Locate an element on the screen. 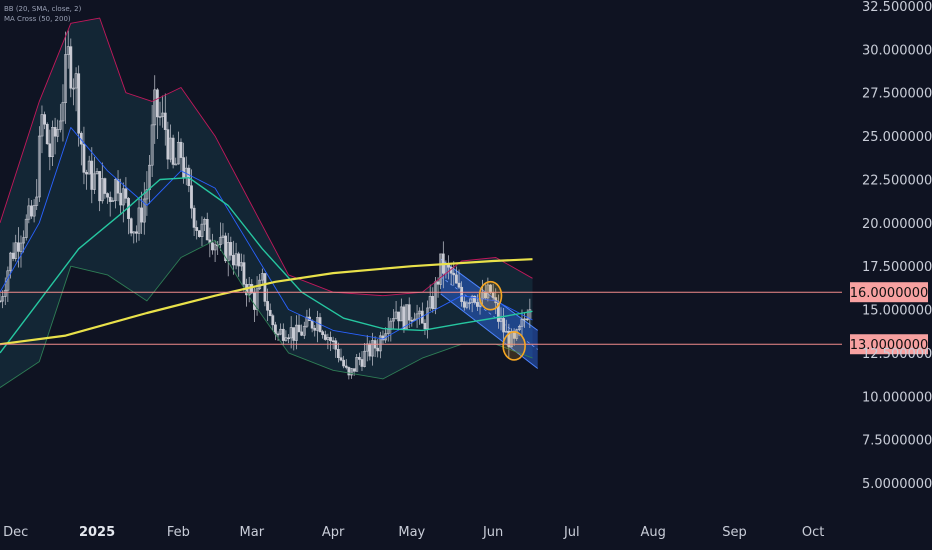 This screenshot has height=550, width=932. price-tick-label: 22.5000000 is located at coordinates (897, 180).